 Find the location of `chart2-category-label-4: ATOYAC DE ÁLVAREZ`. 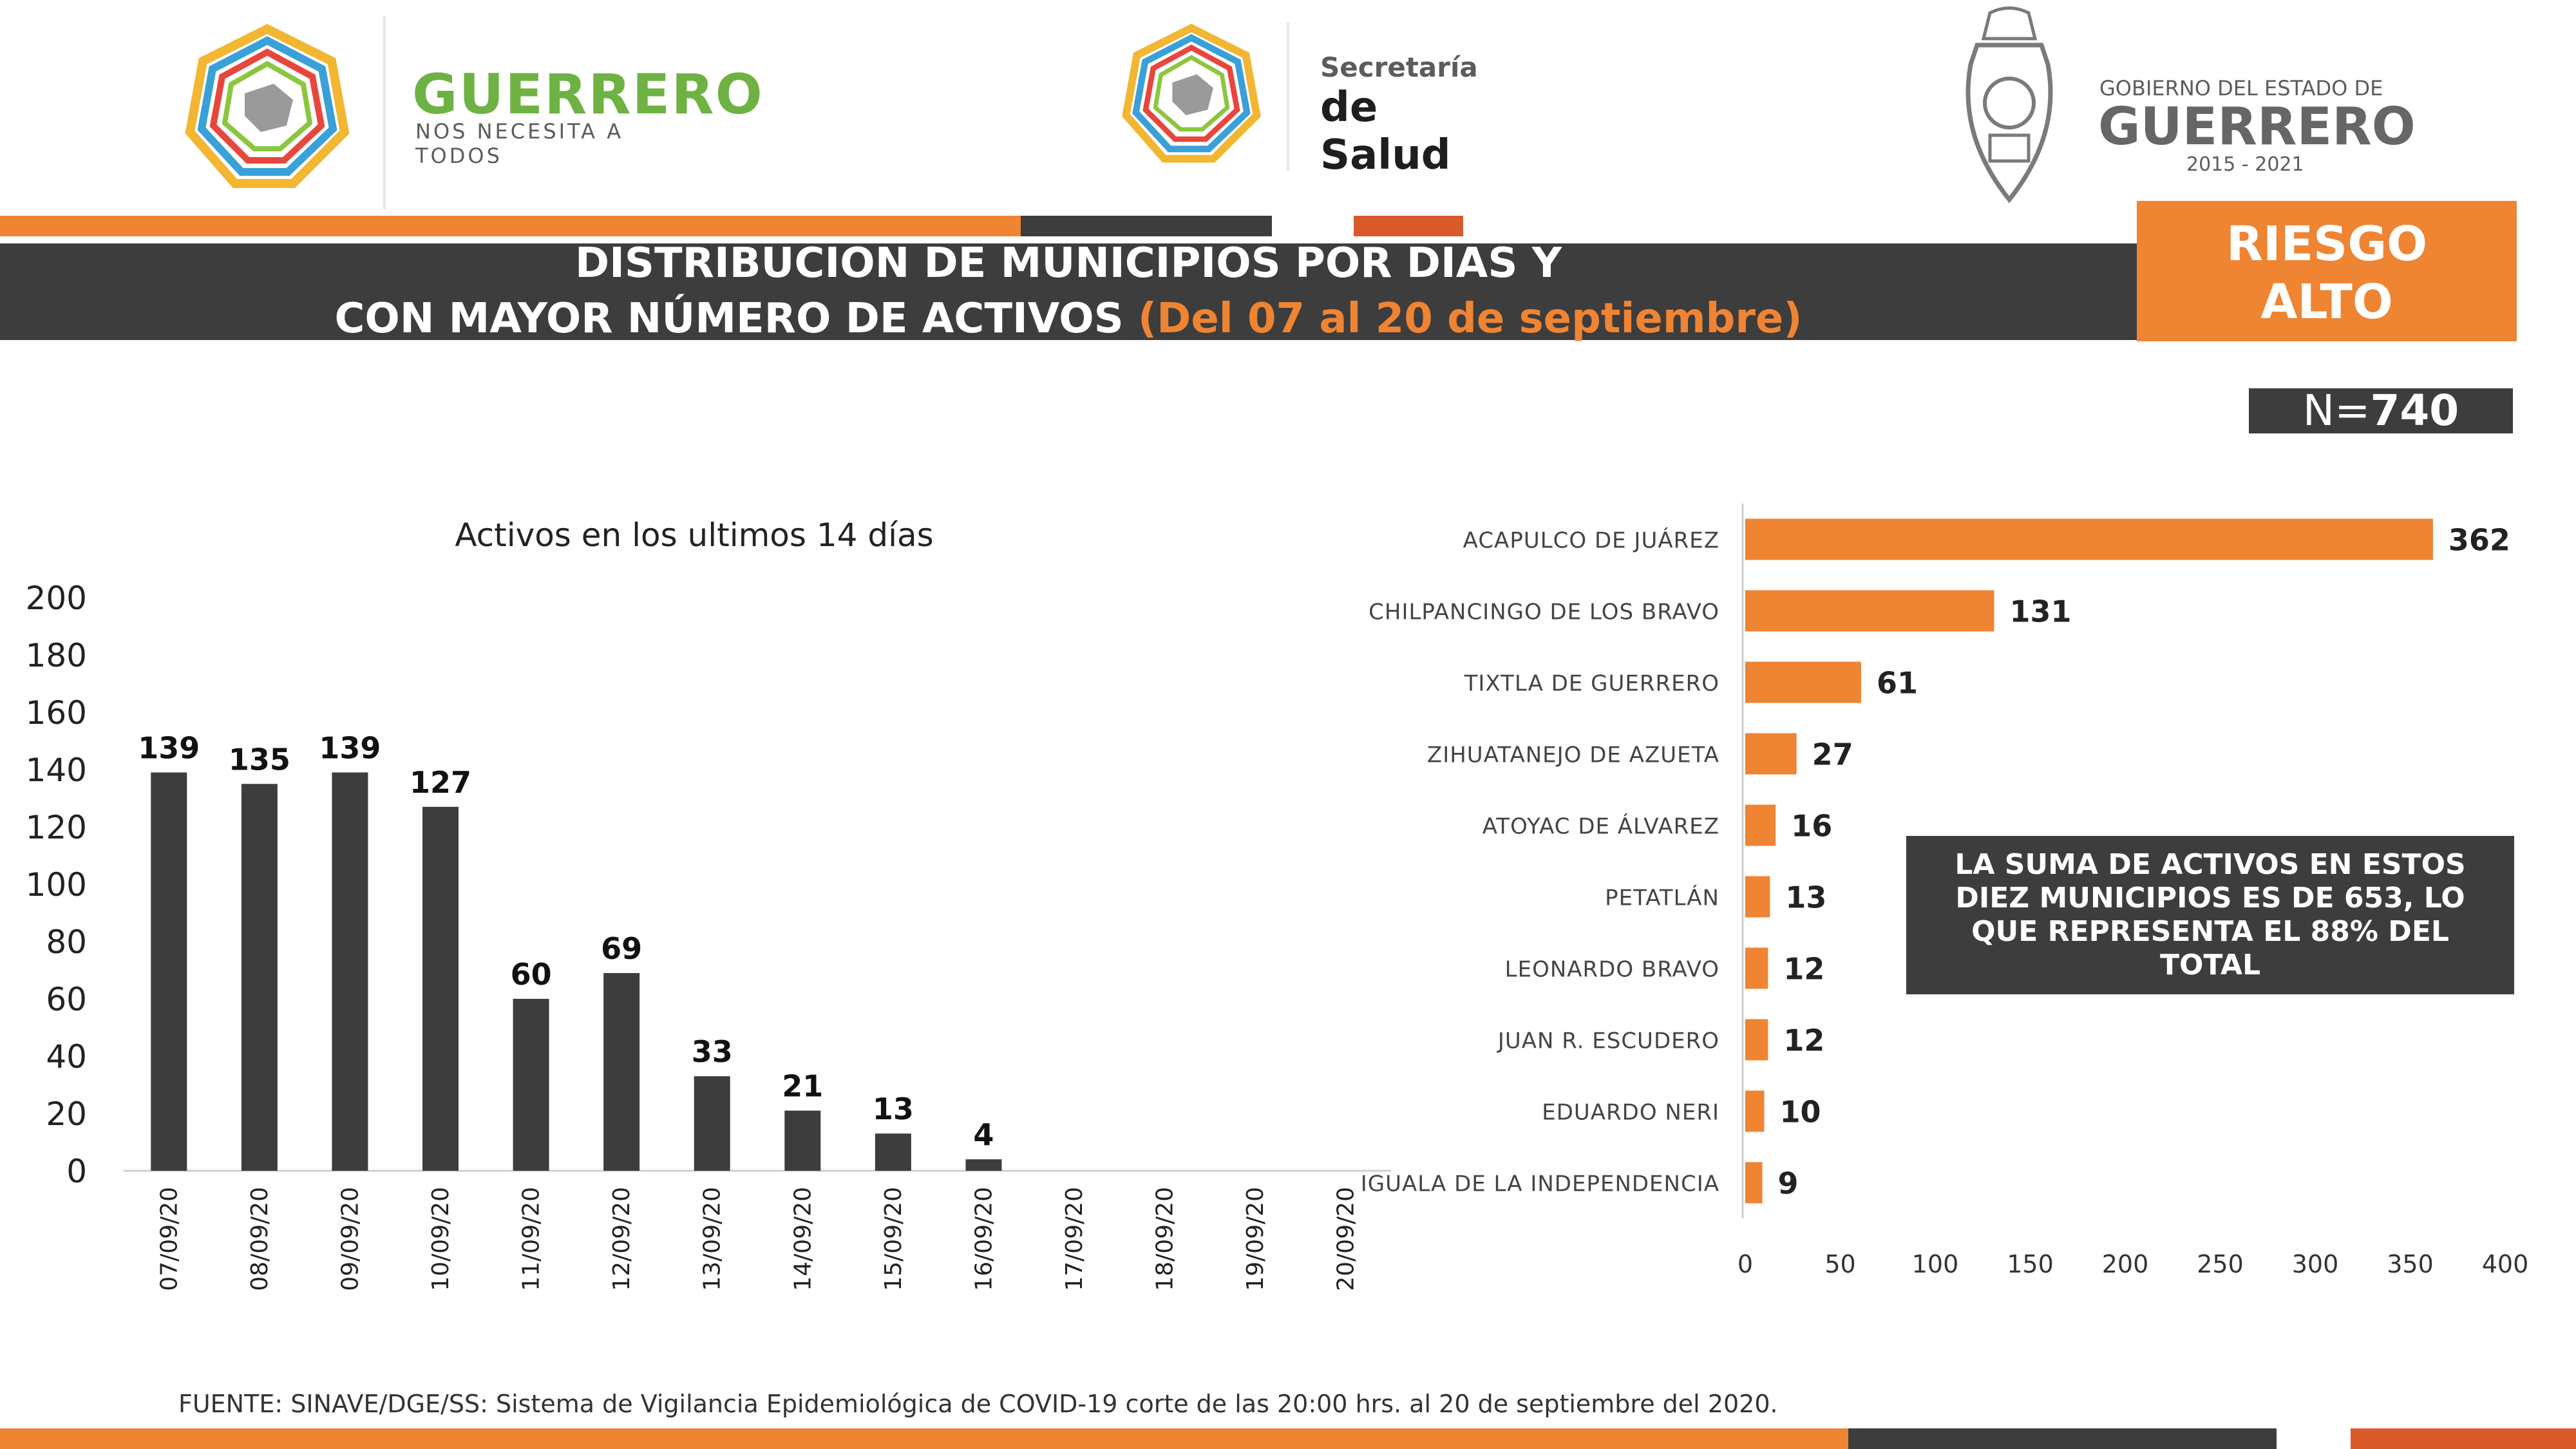

chart2-category-label-4: ATOYAC DE ÁLVAREZ is located at coordinates (1601, 826).